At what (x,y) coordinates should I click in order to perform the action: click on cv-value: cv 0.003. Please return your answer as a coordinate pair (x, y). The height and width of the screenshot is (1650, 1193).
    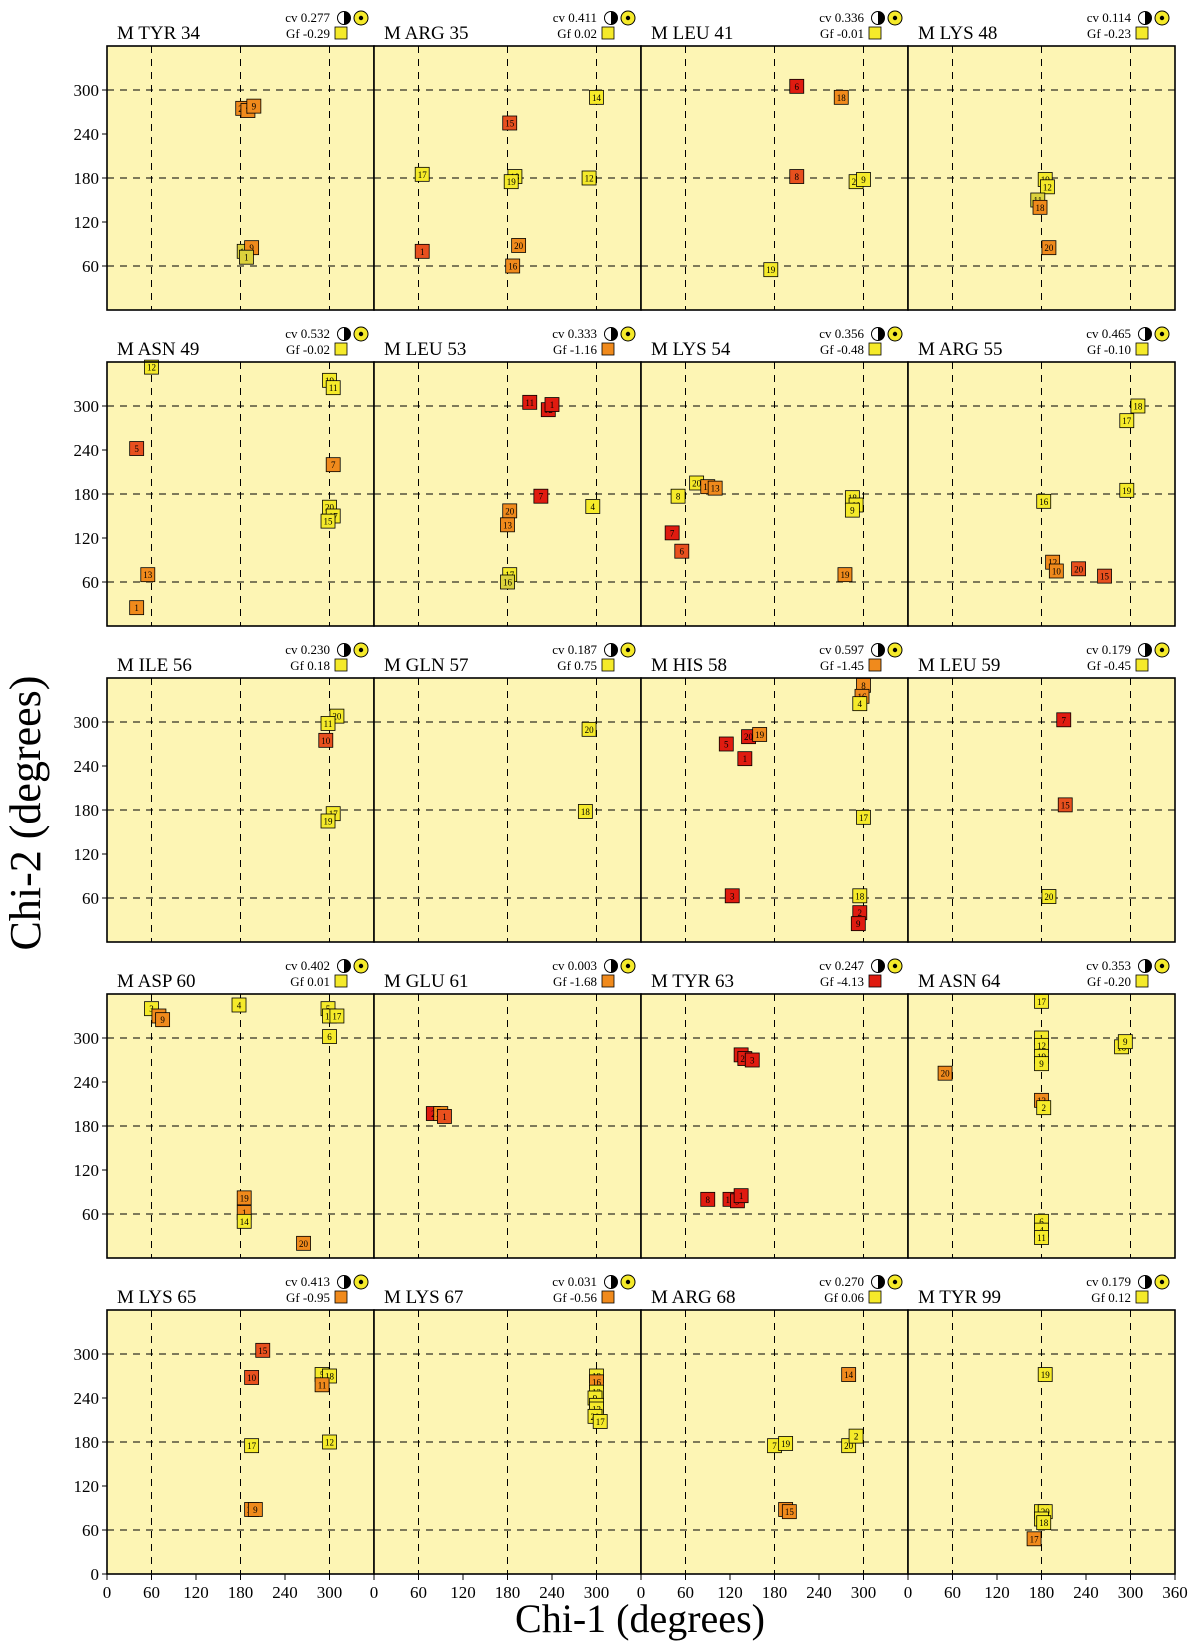
    Looking at the image, I should click on (574, 965).